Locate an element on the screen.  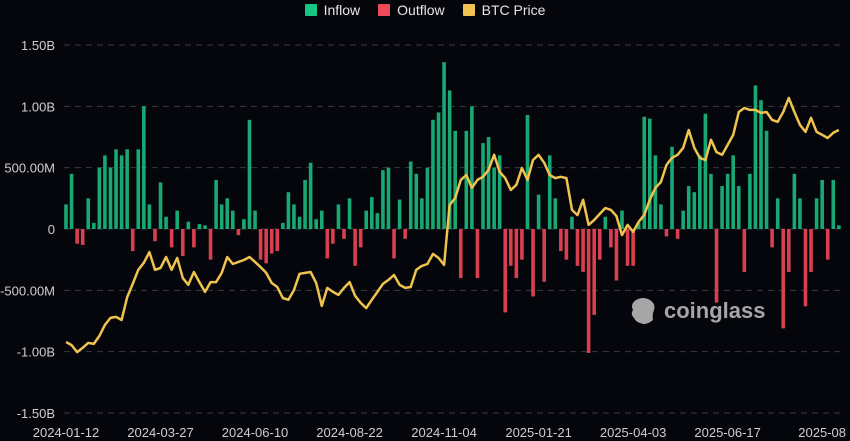
y-tick-label: 1.00B is located at coordinates (38, 106).